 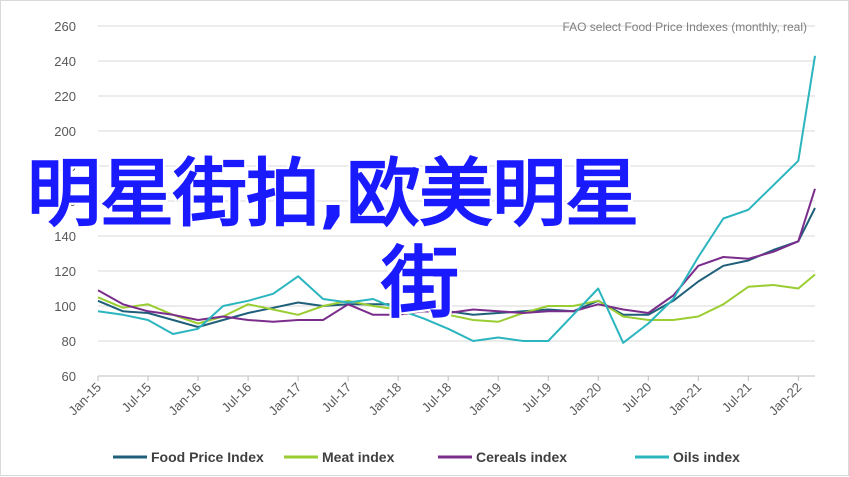 What do you see at coordinates (585, 399) in the screenshot?
I see `x-tick-label: Jan-20` at bounding box center [585, 399].